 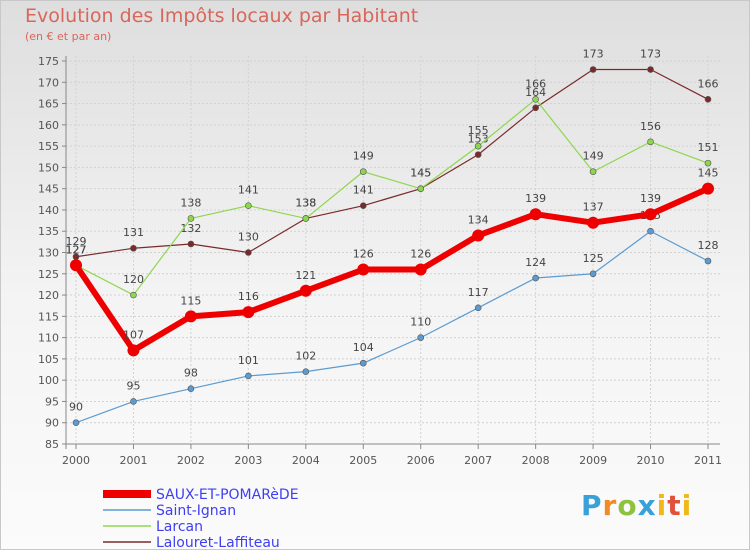 I want to click on data-label: 104, so click(x=363, y=347).